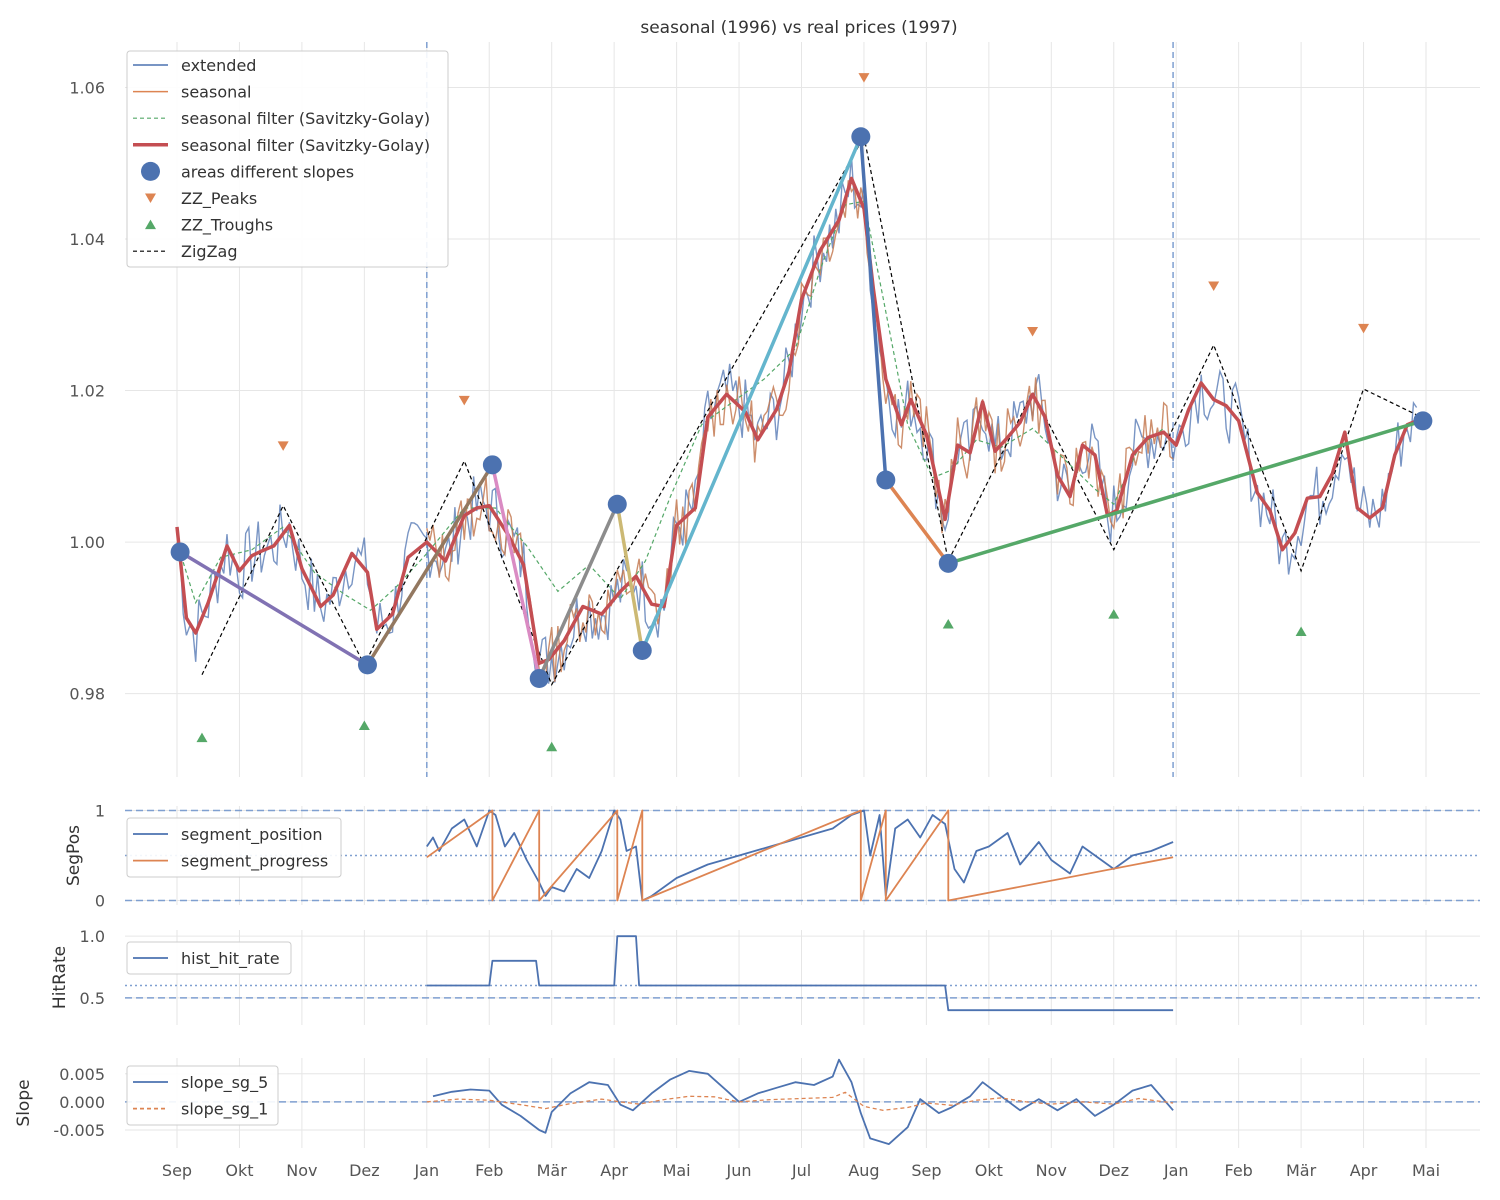  I want to click on segment-panel: 1 0 SegPos segment_position segment_progress, so click(772, 856).